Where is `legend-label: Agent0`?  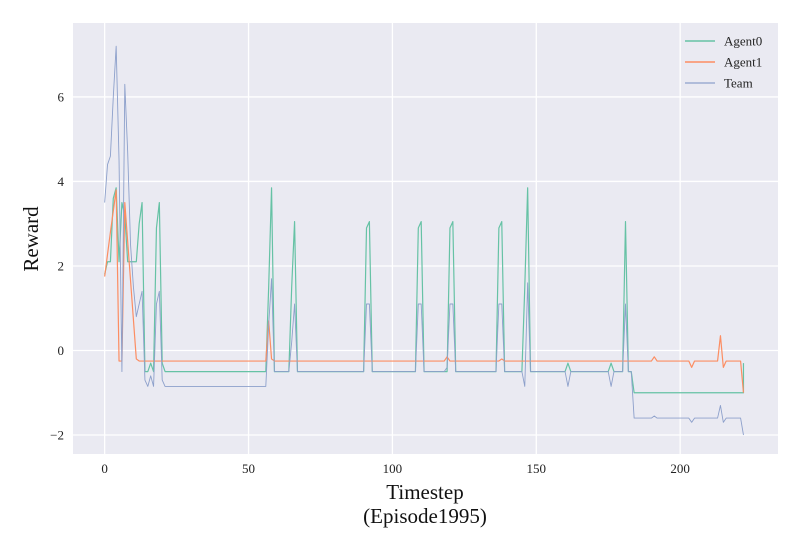 legend-label: Agent0 is located at coordinates (743, 41).